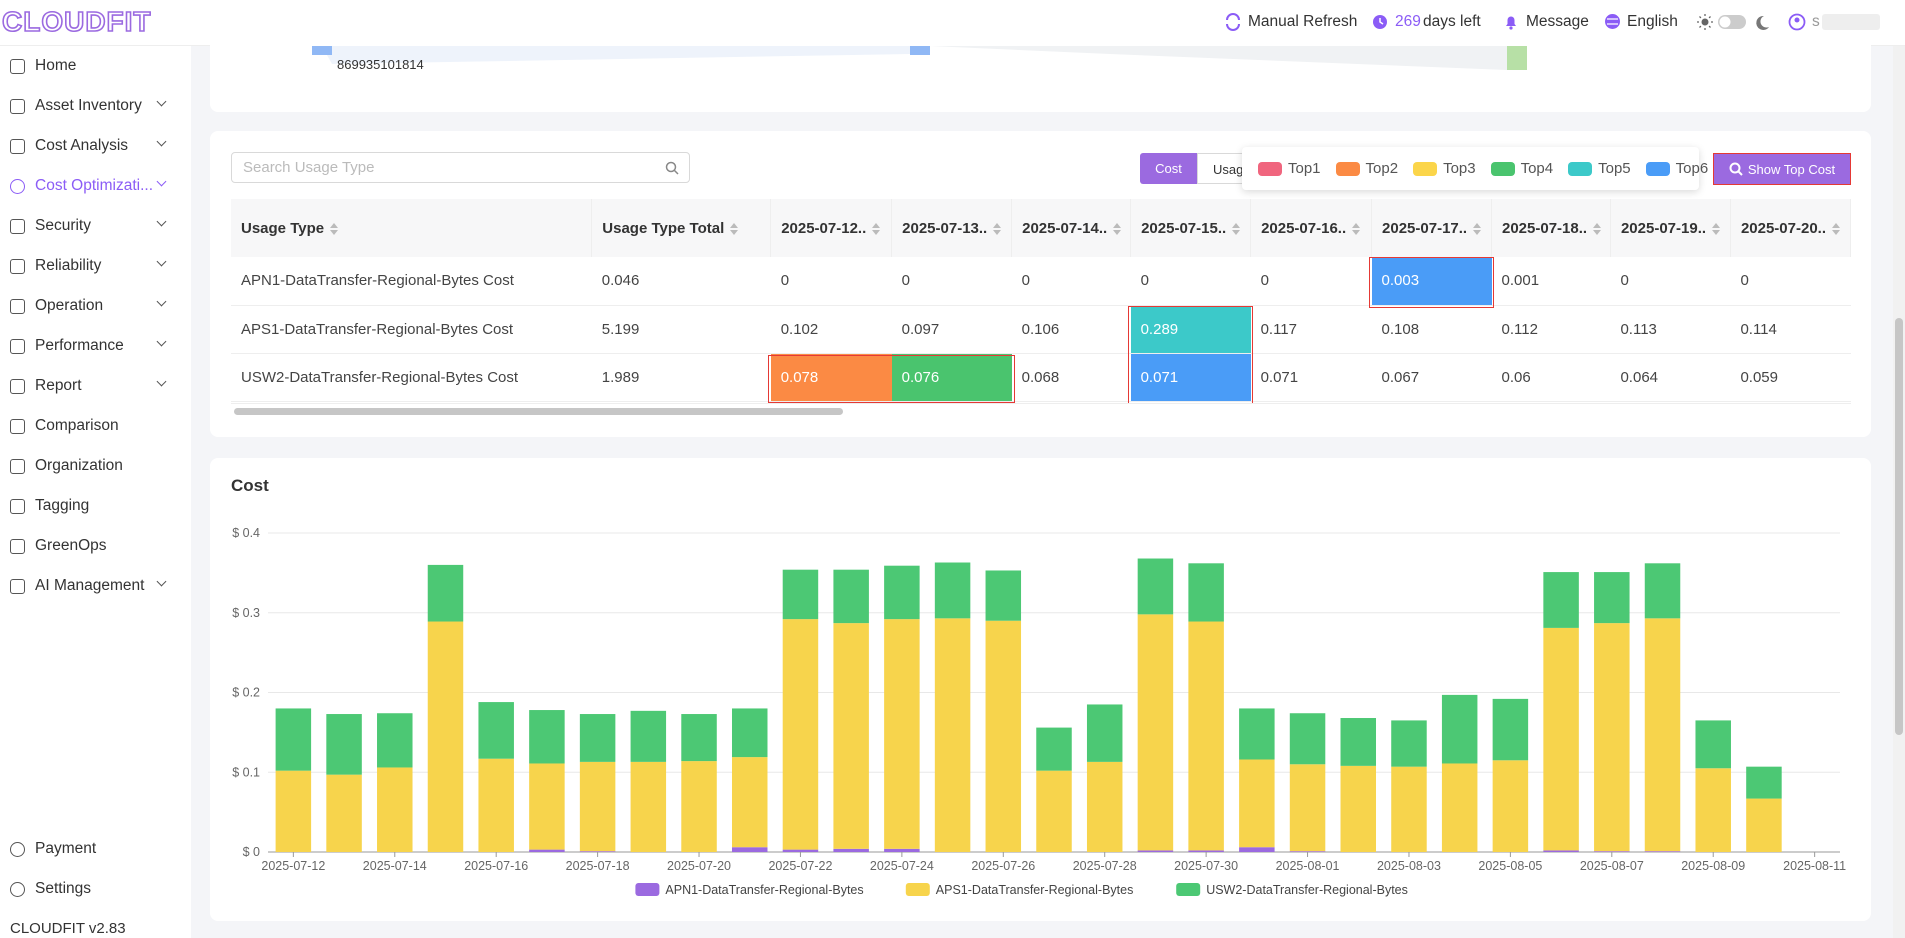 This screenshot has height=938, width=1905. Describe the element at coordinates (1670, 228) in the screenshot. I see `column-header: 2025-07-19..` at that location.